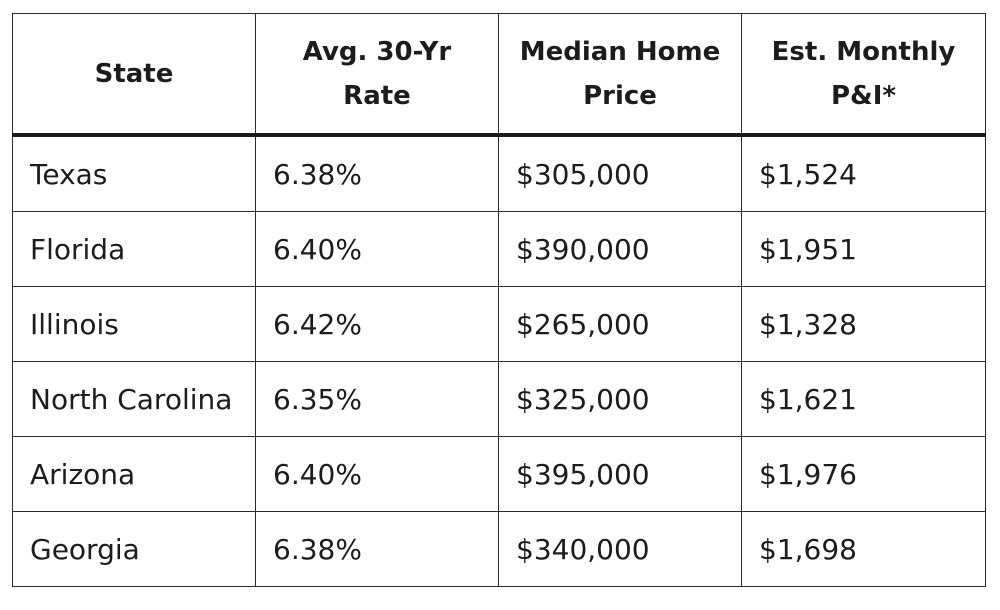 The width and height of the screenshot is (1000, 610). I want to click on table-row: Georgia 6.38% $340,000 $1,698, so click(499, 549).